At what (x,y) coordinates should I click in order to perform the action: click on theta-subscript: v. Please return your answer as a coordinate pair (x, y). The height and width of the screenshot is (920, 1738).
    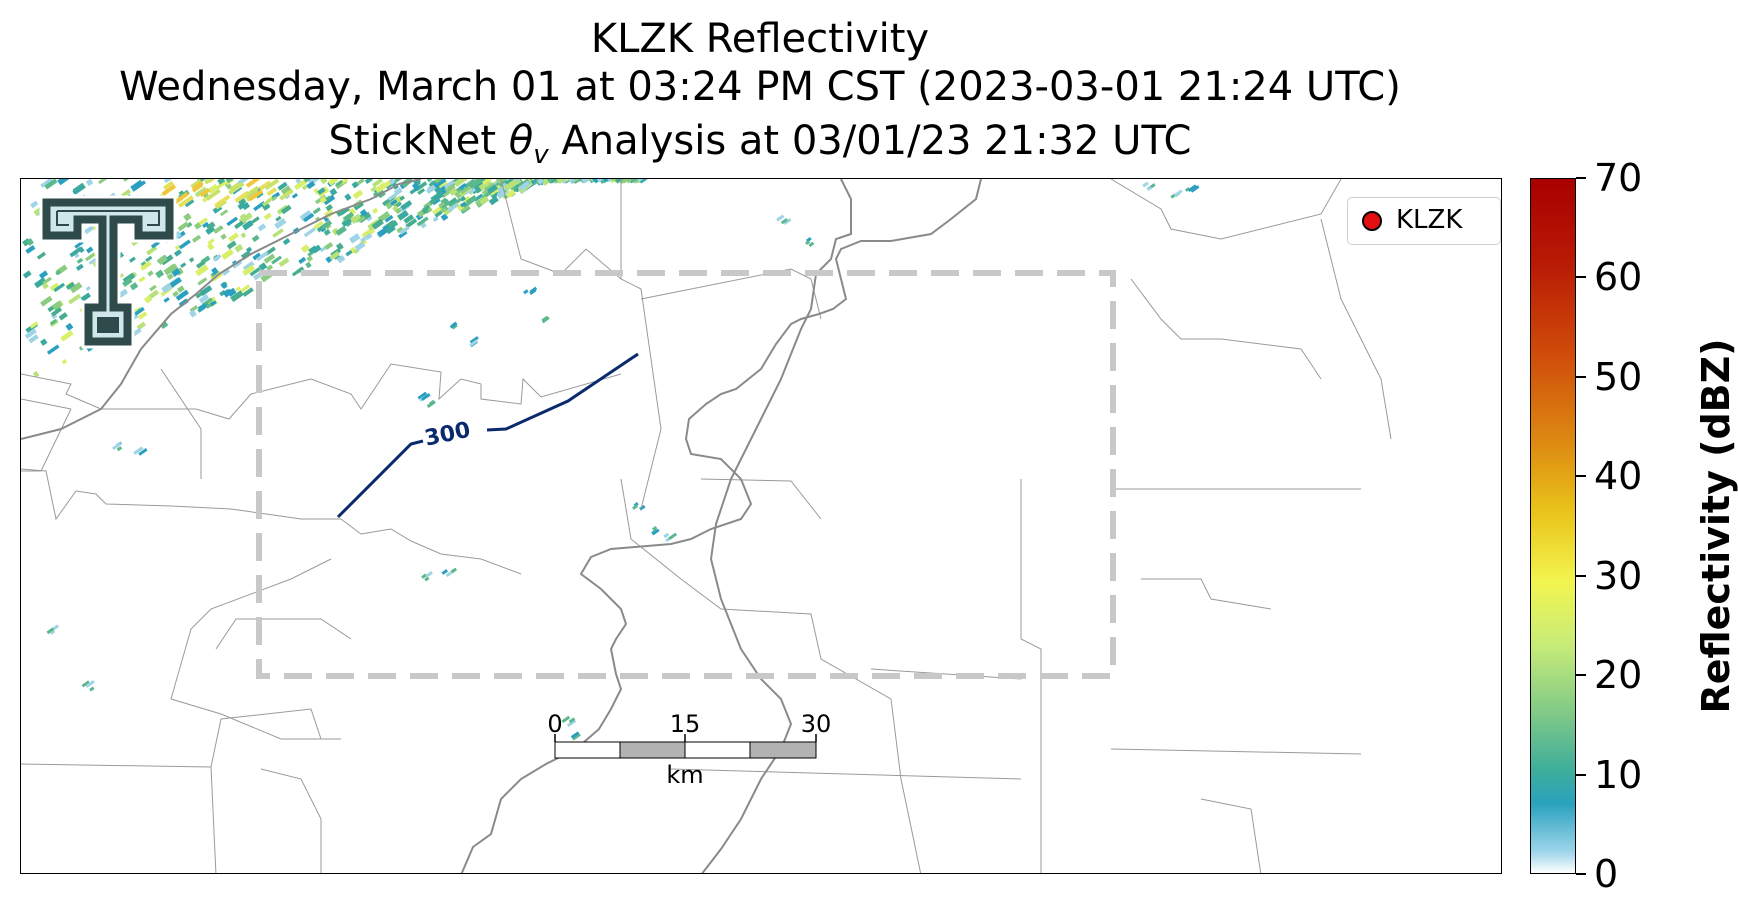
    Looking at the image, I should click on (541, 155).